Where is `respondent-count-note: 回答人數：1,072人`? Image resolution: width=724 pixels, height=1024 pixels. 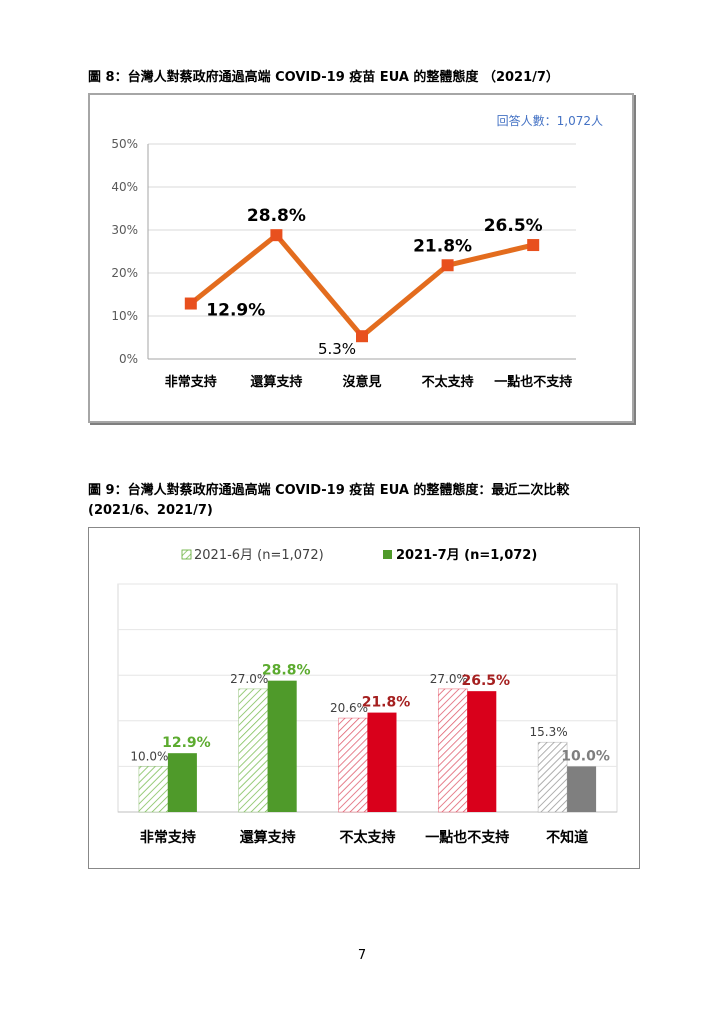
respondent-count-note: 回答人數：1,072人 is located at coordinates (550, 120).